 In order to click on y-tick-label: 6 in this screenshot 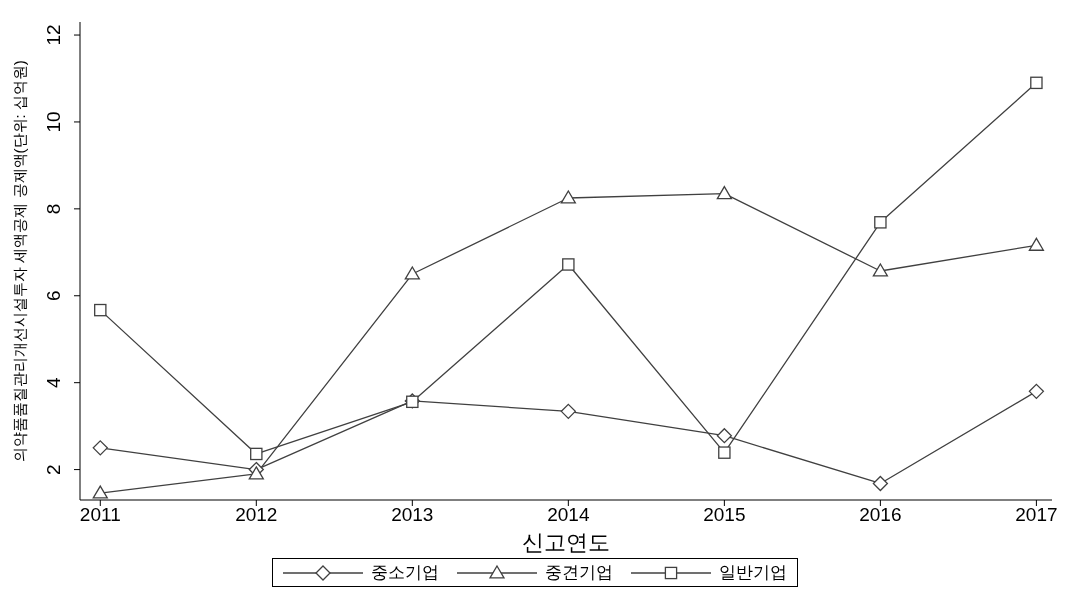, I will do `click(53, 296)`.